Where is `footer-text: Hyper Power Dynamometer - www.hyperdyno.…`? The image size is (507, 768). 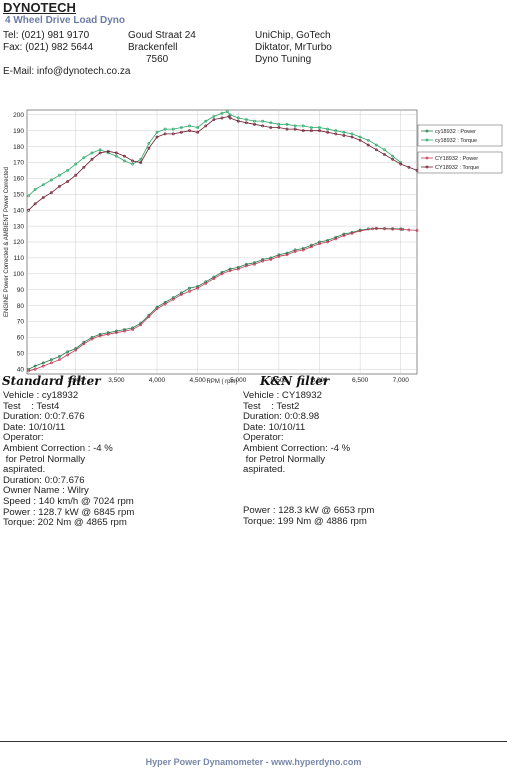 footer-text: Hyper Power Dynamometer - www.hyperdyno.… is located at coordinates (253, 762).